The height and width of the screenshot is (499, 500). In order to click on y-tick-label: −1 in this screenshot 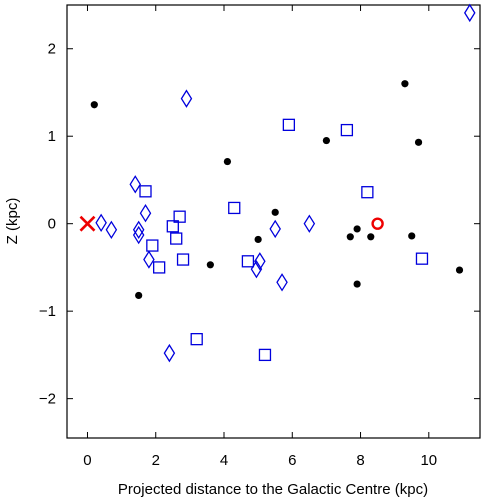, I will do `click(47, 311)`.